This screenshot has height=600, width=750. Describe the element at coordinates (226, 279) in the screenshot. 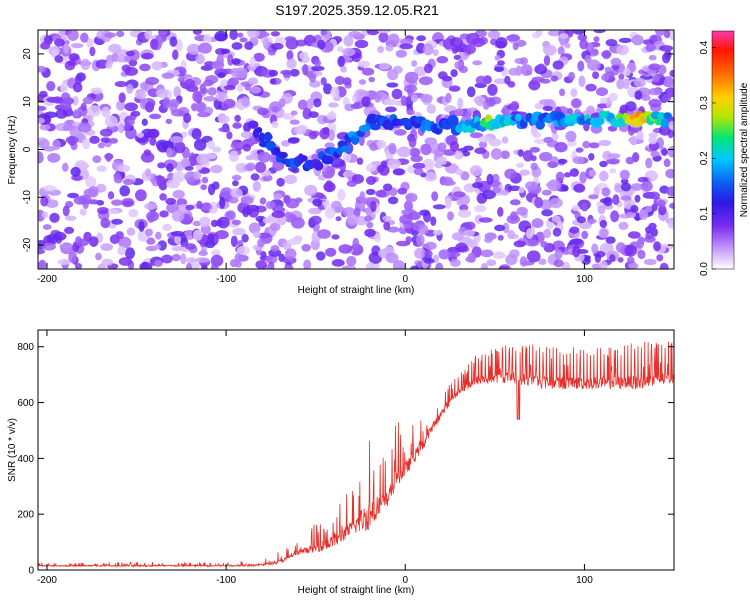

I see `x-tick-label: -100` at that location.